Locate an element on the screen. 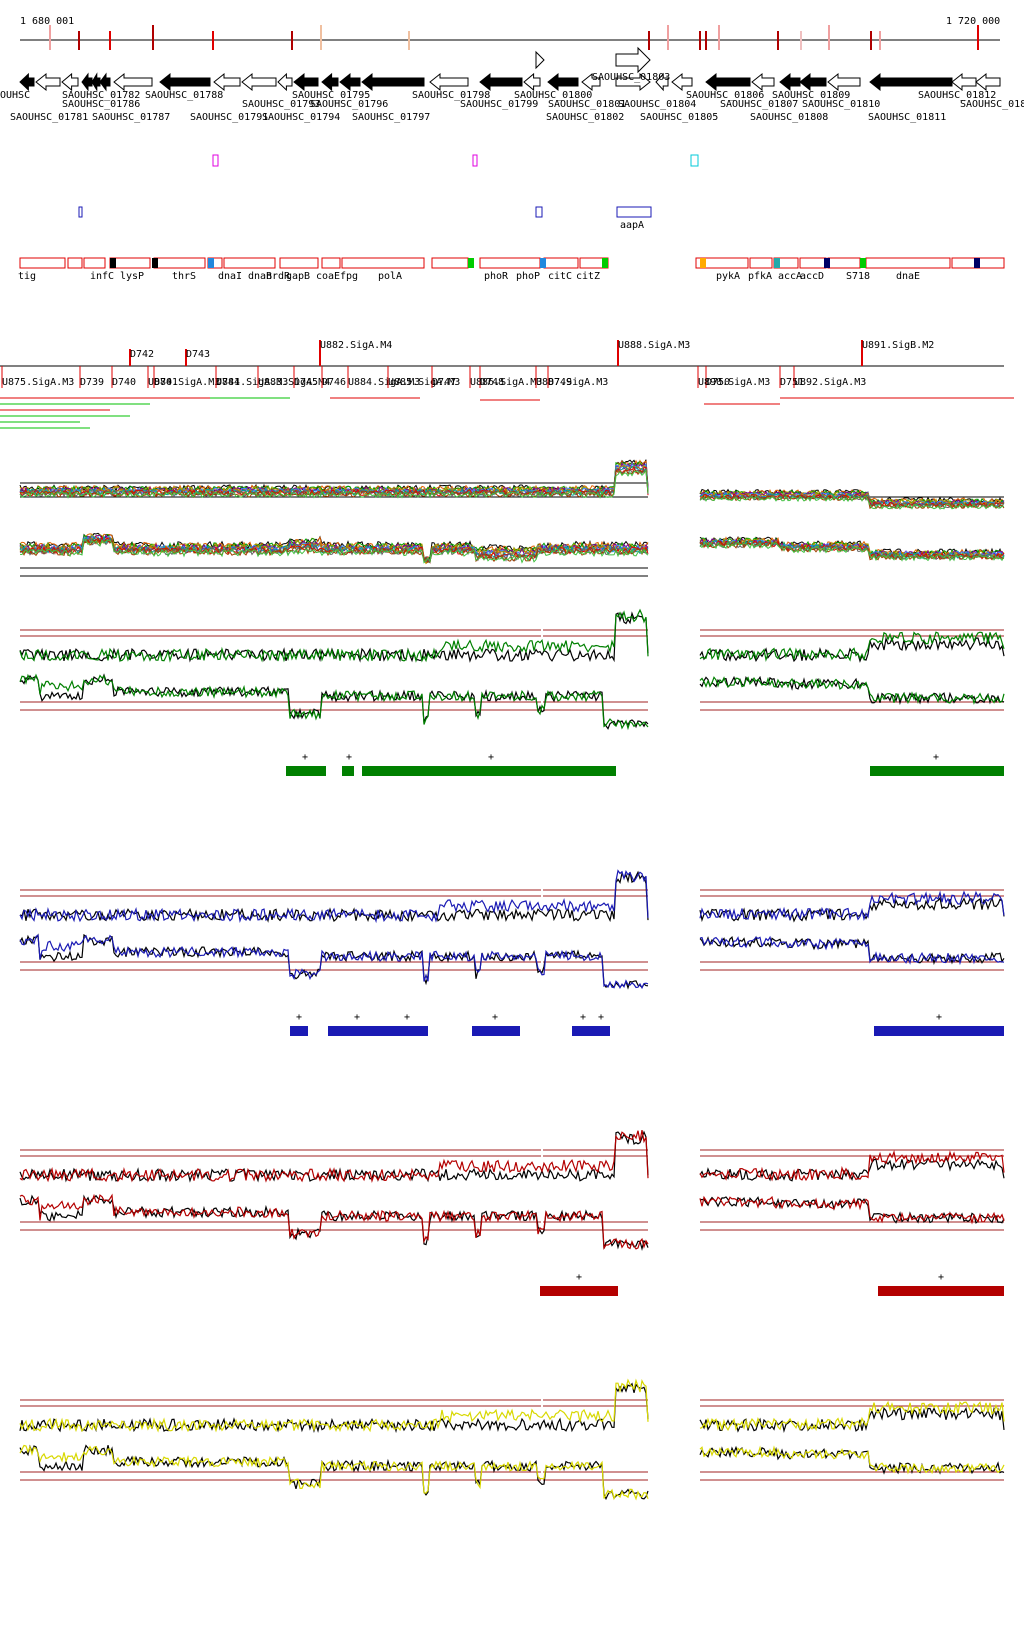 Image resolution: width=1024 pixels, height=1640 pixels. gene-label: SAOUHSC_01809 is located at coordinates (811, 95).